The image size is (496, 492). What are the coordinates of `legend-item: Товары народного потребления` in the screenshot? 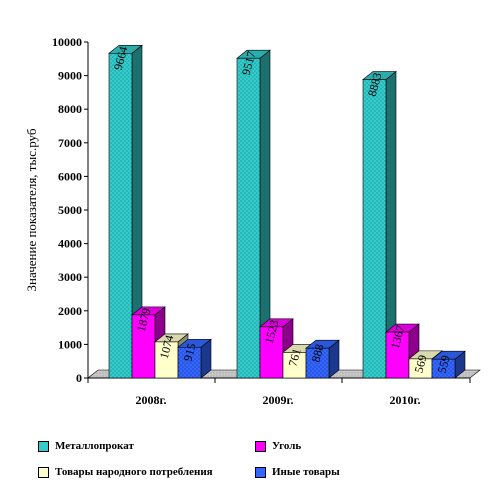 It's located at (125, 472).